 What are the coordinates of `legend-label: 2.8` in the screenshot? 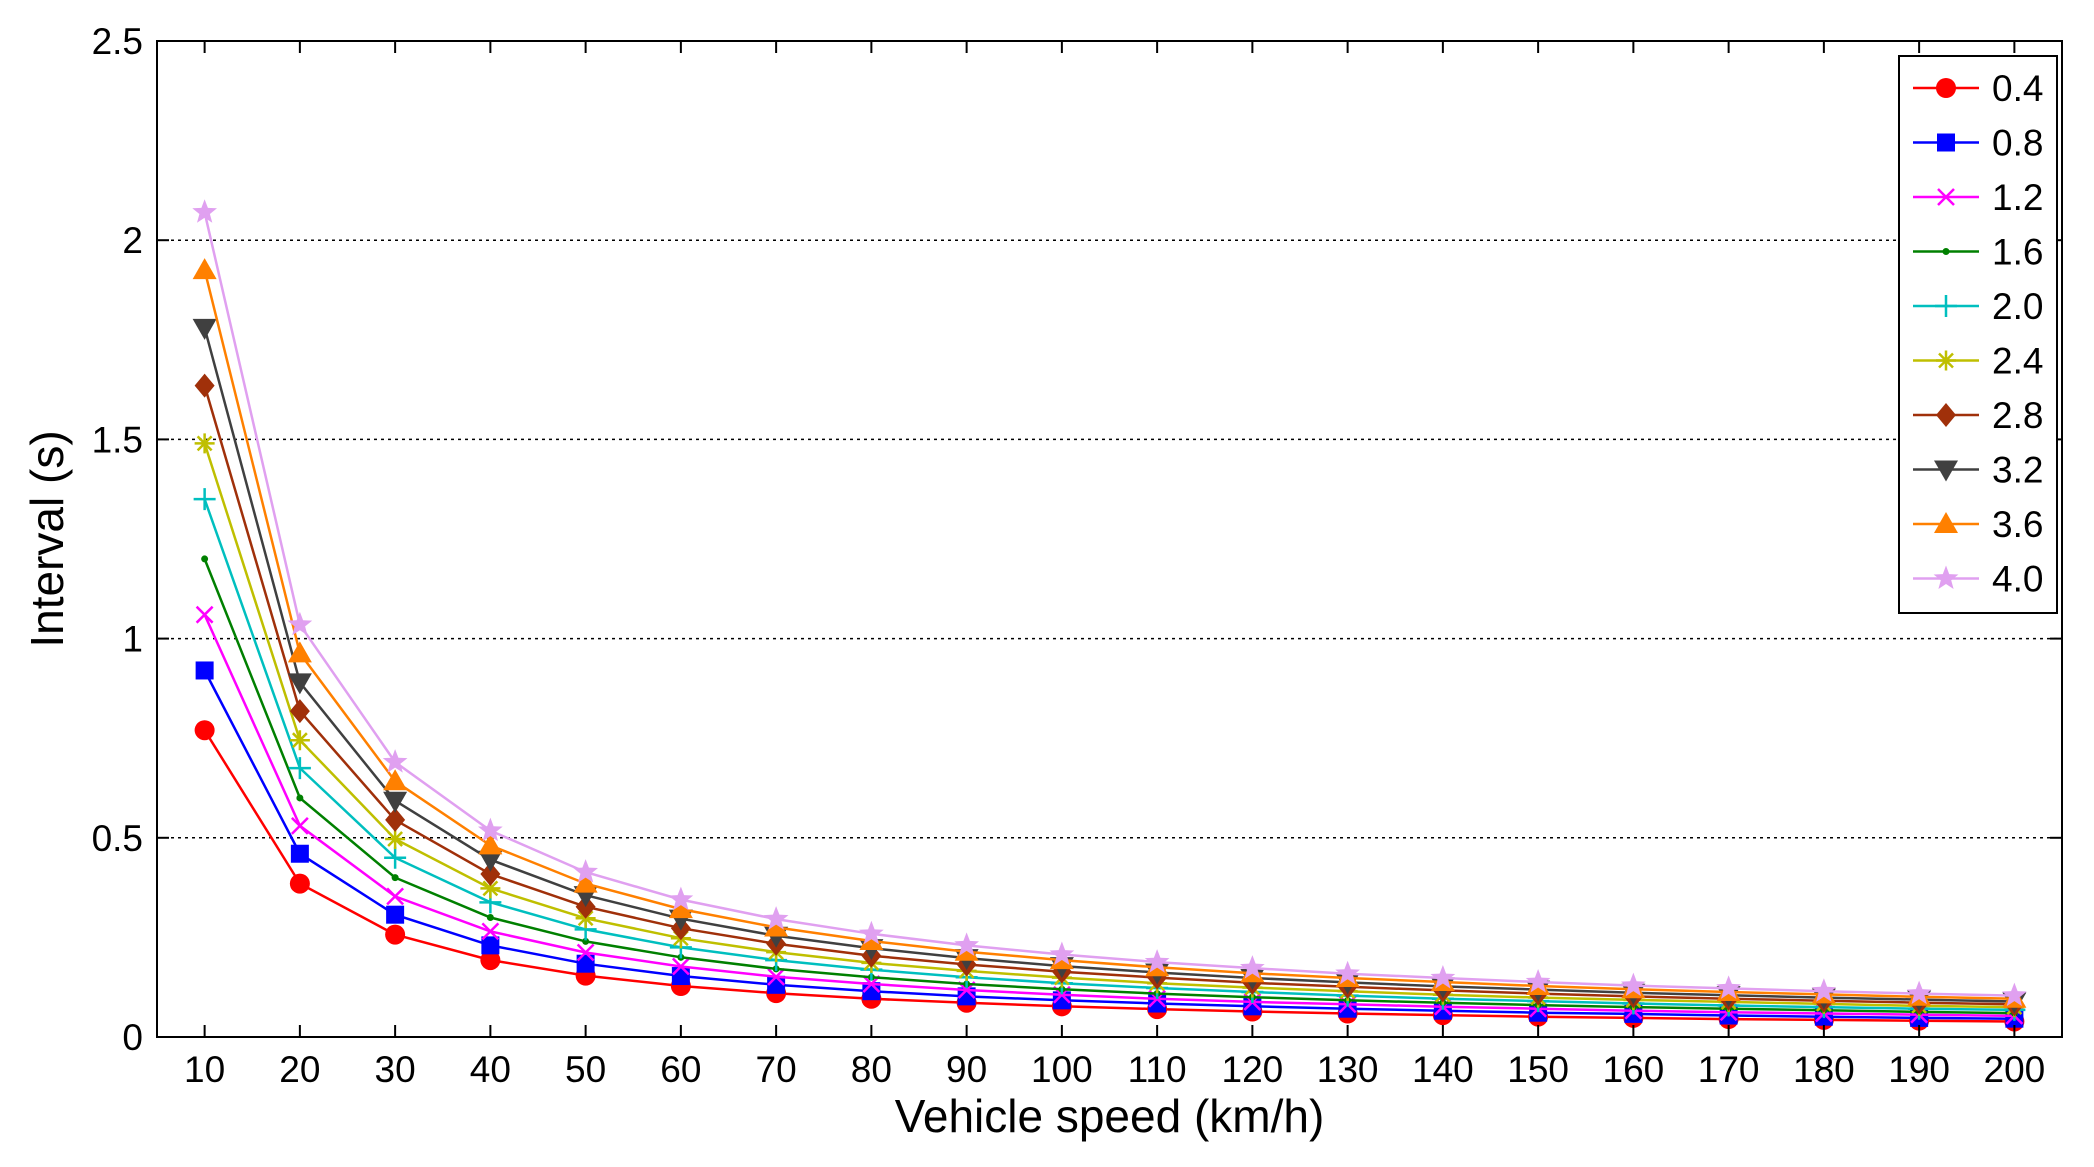 It's located at (2017, 415).